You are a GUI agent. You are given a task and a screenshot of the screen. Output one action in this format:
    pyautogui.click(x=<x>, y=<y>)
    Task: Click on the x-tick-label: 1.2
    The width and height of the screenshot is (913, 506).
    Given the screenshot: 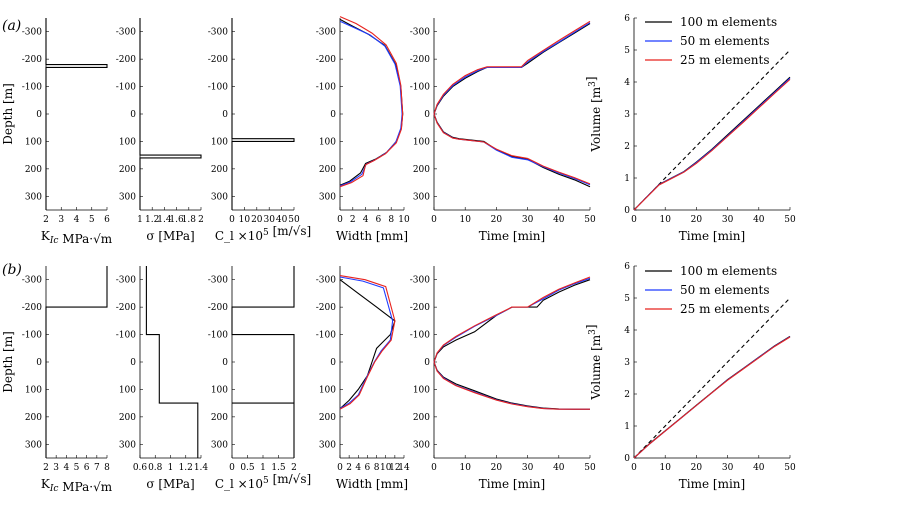 What is the action you would take?
    pyautogui.click(x=186, y=468)
    